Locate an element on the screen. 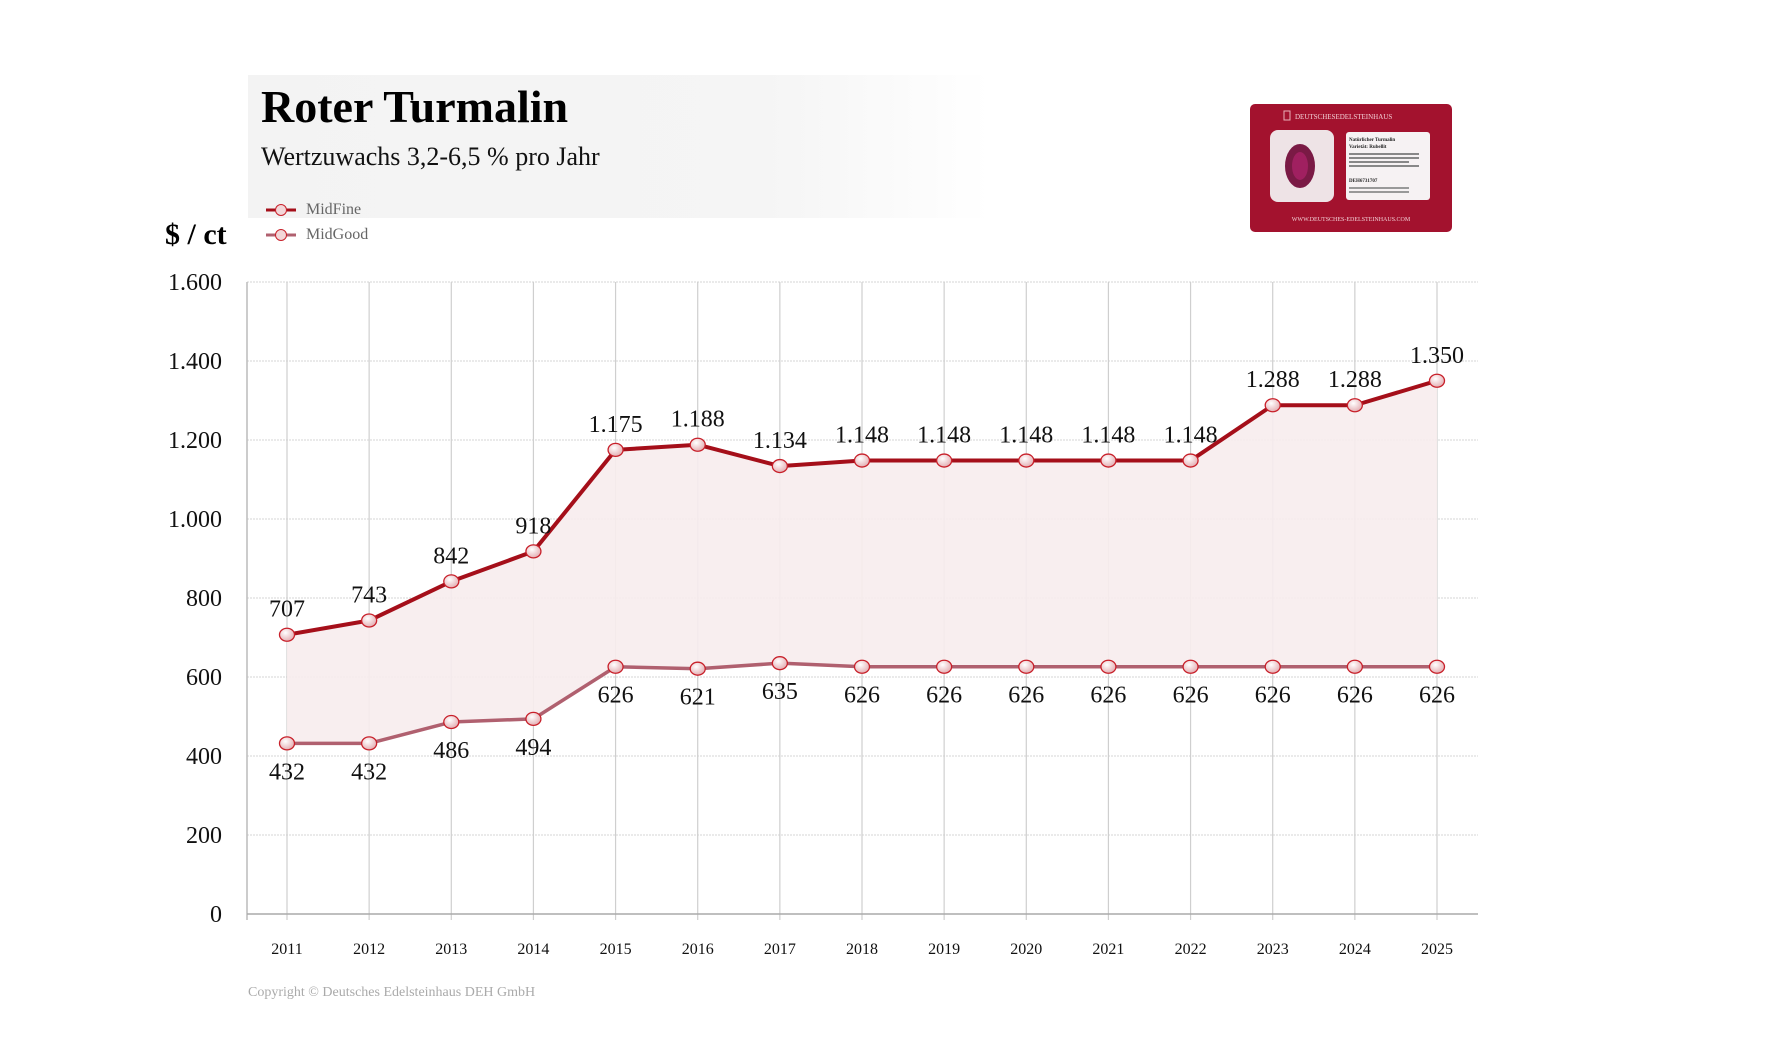 Image resolution: width=1771 pixels, height=1064 pixels. y-tick-label: 800 is located at coordinates (204, 599).